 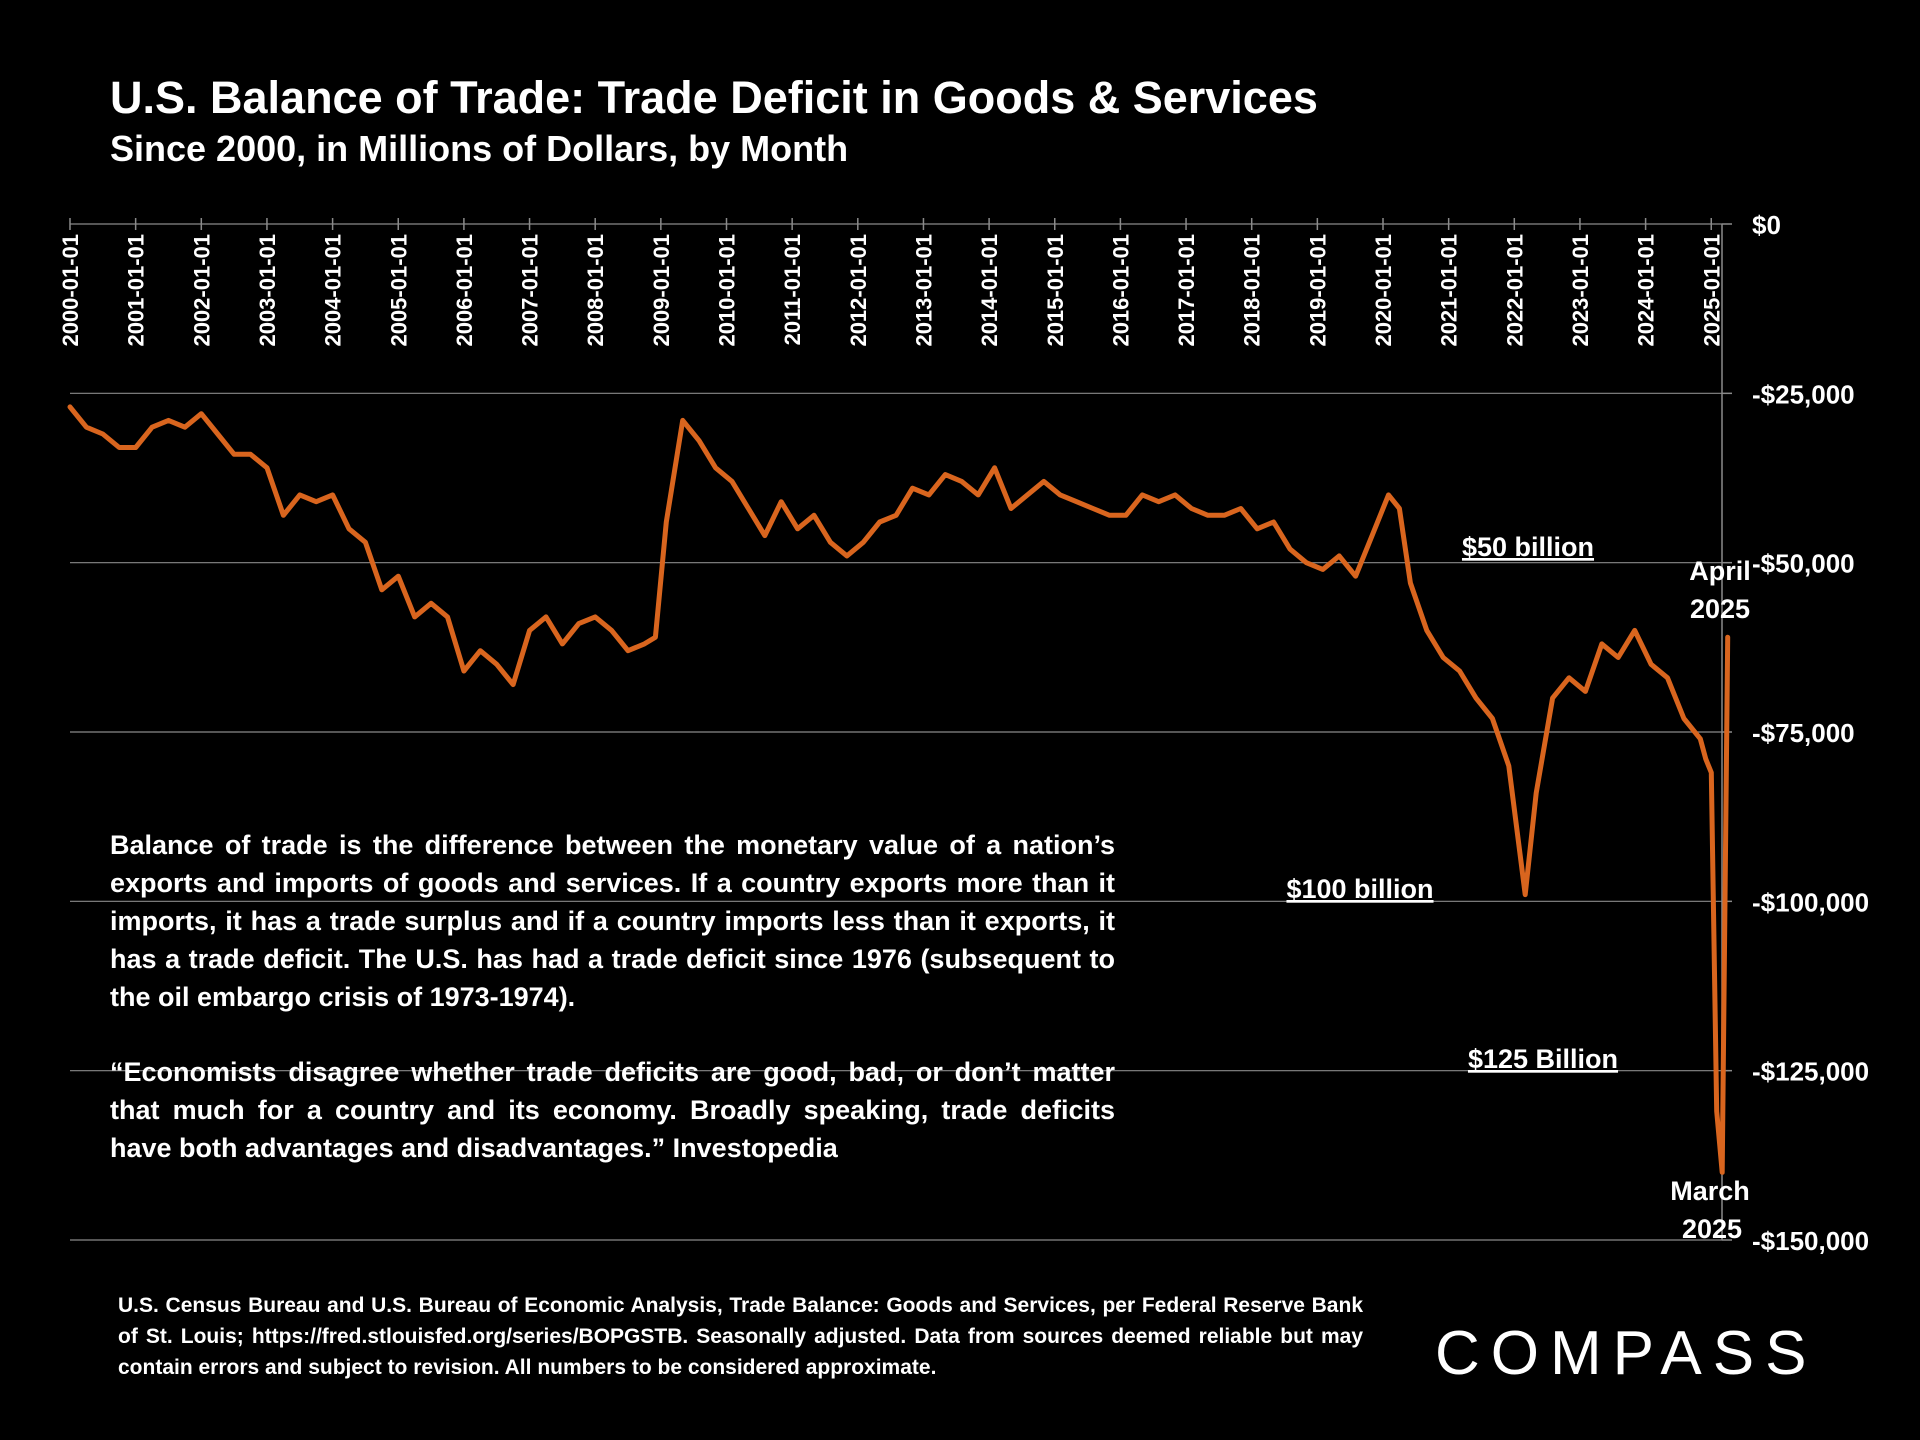 I want to click on x-tick-label: 2014-01-01, so click(x=989, y=290).